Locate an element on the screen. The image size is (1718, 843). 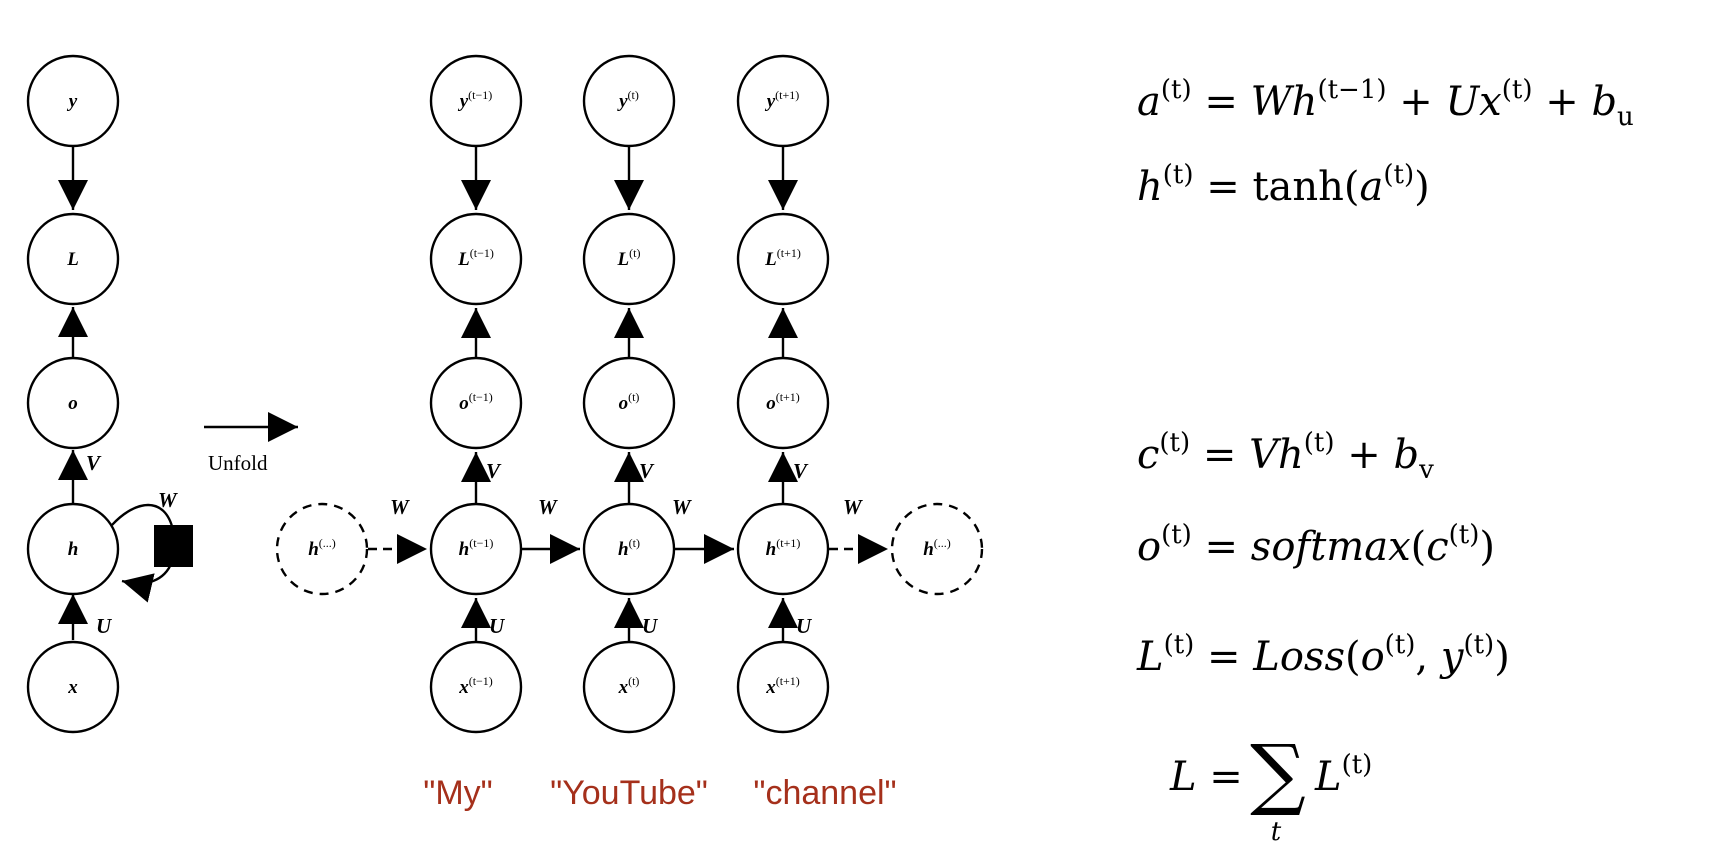
node-y-cur-label: y(t) is located at coordinates (628, 100).